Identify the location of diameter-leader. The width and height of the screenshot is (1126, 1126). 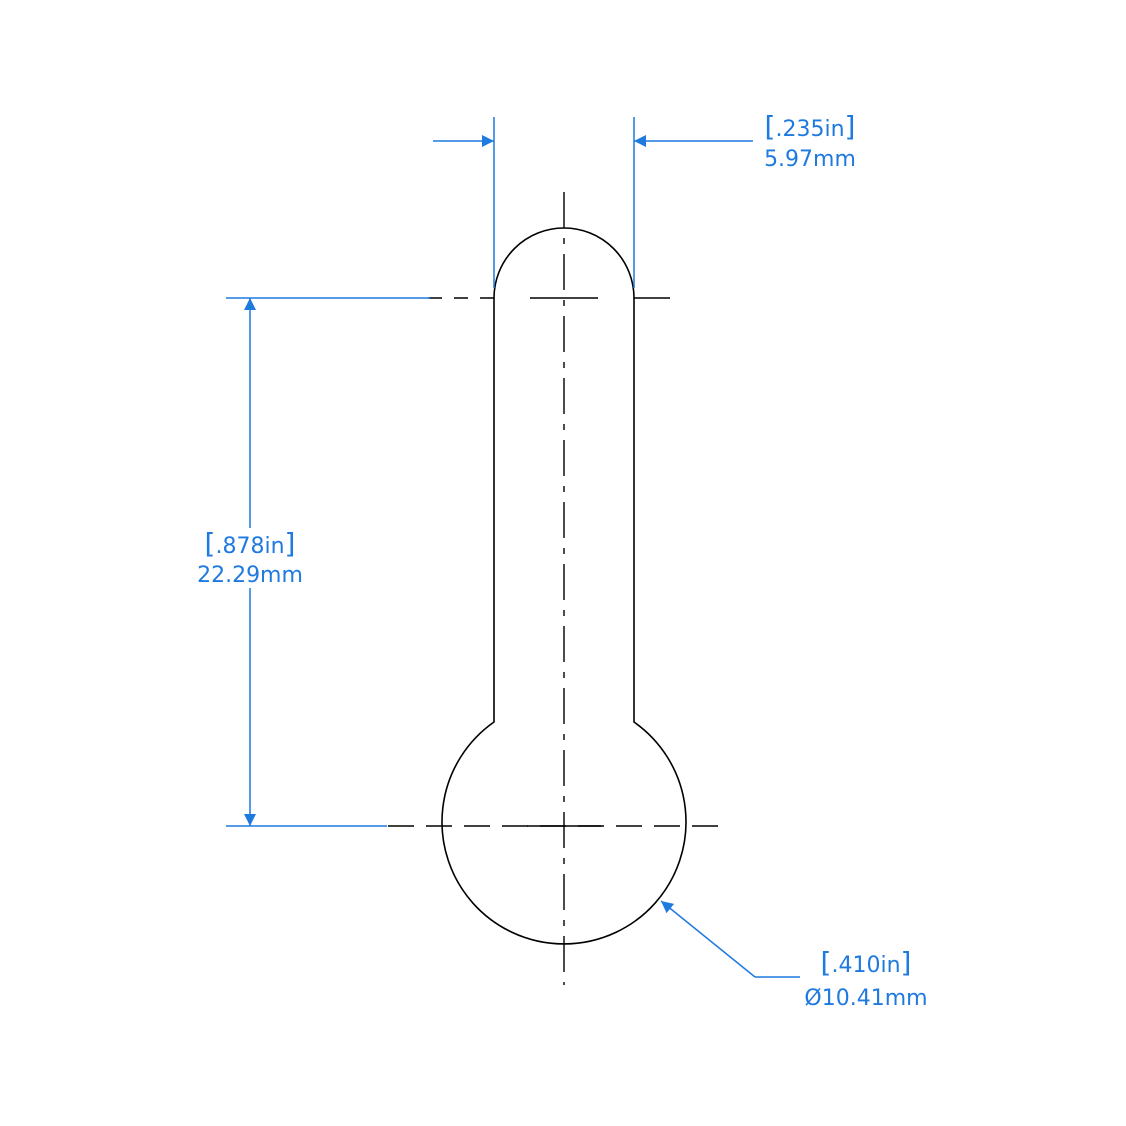
(708, 939).